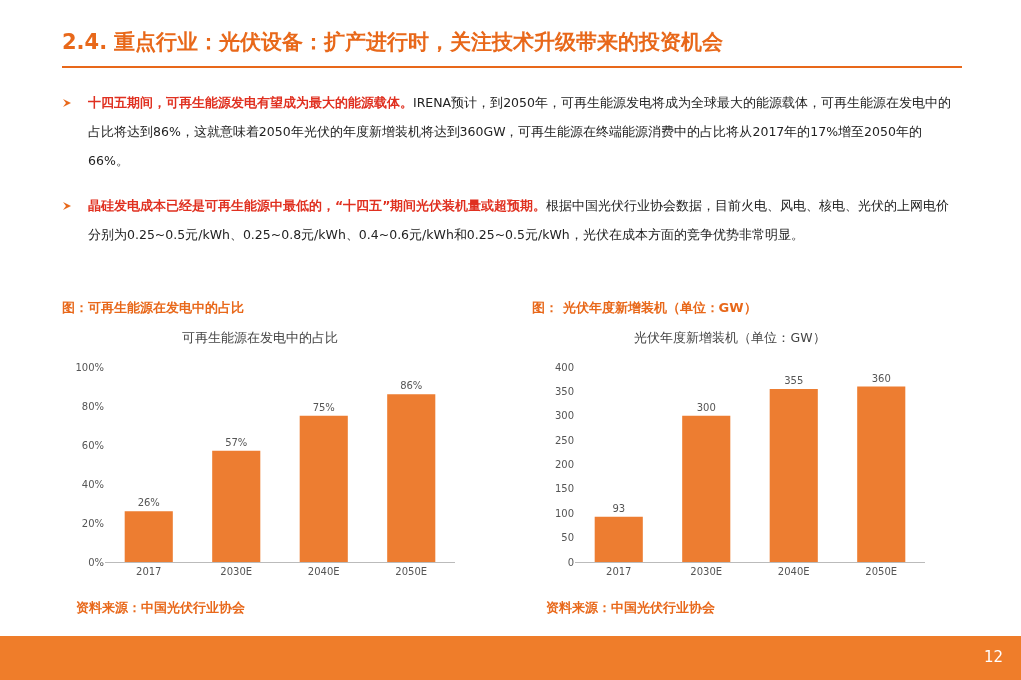 The image size is (1021, 680). What do you see at coordinates (260, 337) in the screenshot?
I see `chart-title: 可再生能源在发电中的占比` at bounding box center [260, 337].